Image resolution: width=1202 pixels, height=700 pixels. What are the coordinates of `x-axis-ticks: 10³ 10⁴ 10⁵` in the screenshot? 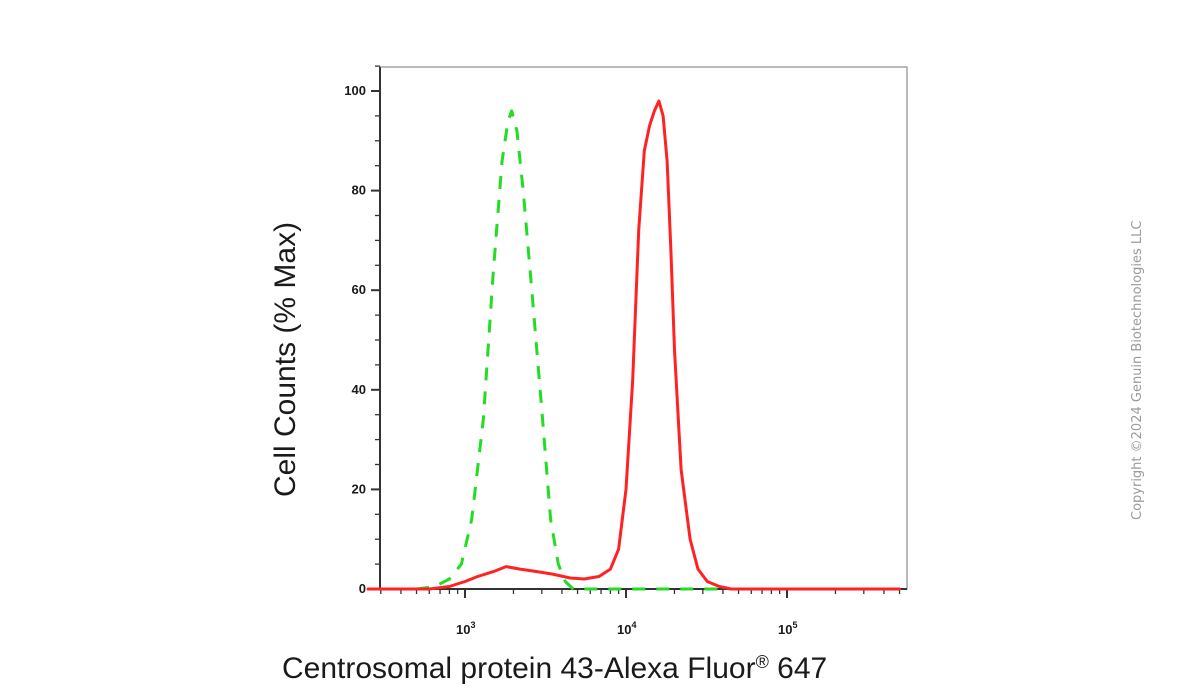 It's located at (640, 613).